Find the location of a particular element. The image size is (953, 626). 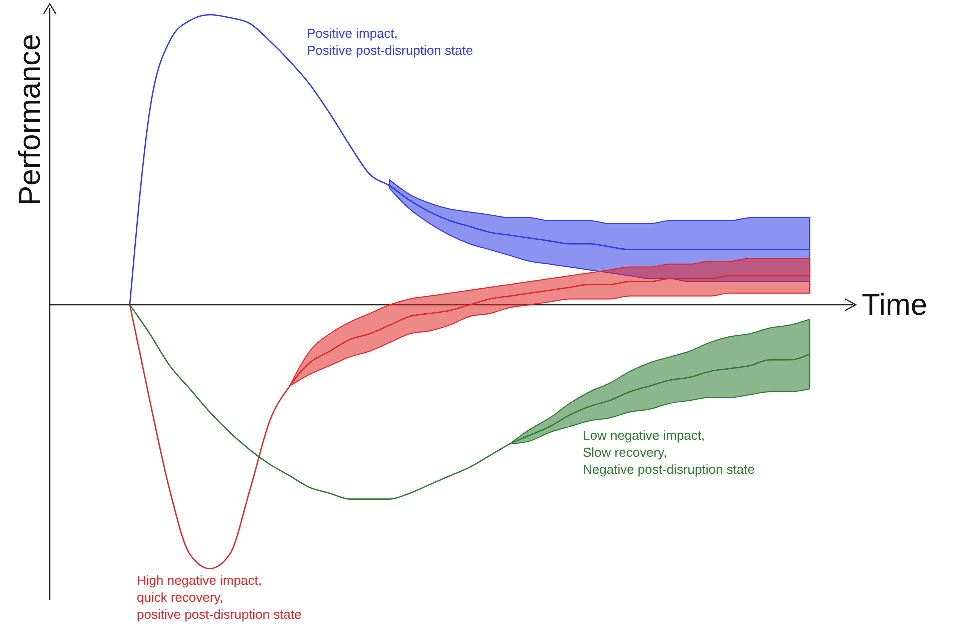

x-axis-title: Time is located at coordinates (895, 305).